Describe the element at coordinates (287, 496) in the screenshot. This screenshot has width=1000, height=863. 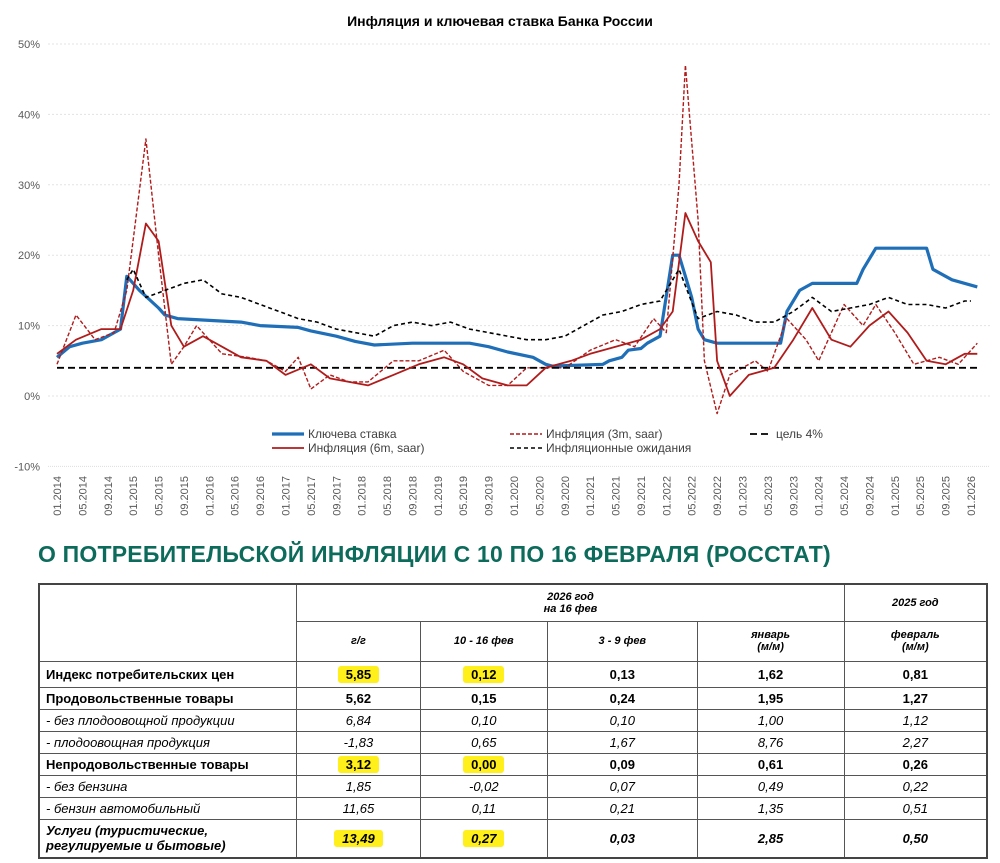
I see `x-tick-label: 01.2017` at that location.